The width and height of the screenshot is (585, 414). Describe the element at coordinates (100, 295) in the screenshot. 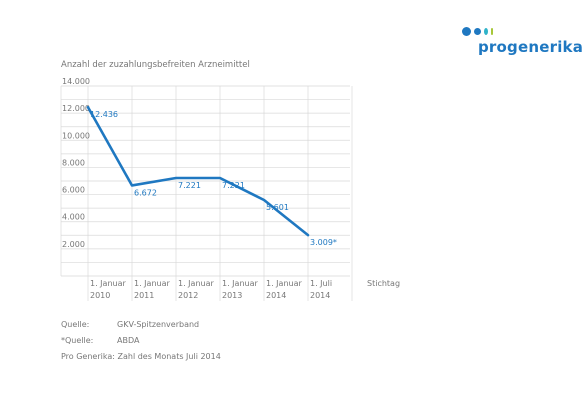

I see `x-tick-label-year: 2010` at that location.